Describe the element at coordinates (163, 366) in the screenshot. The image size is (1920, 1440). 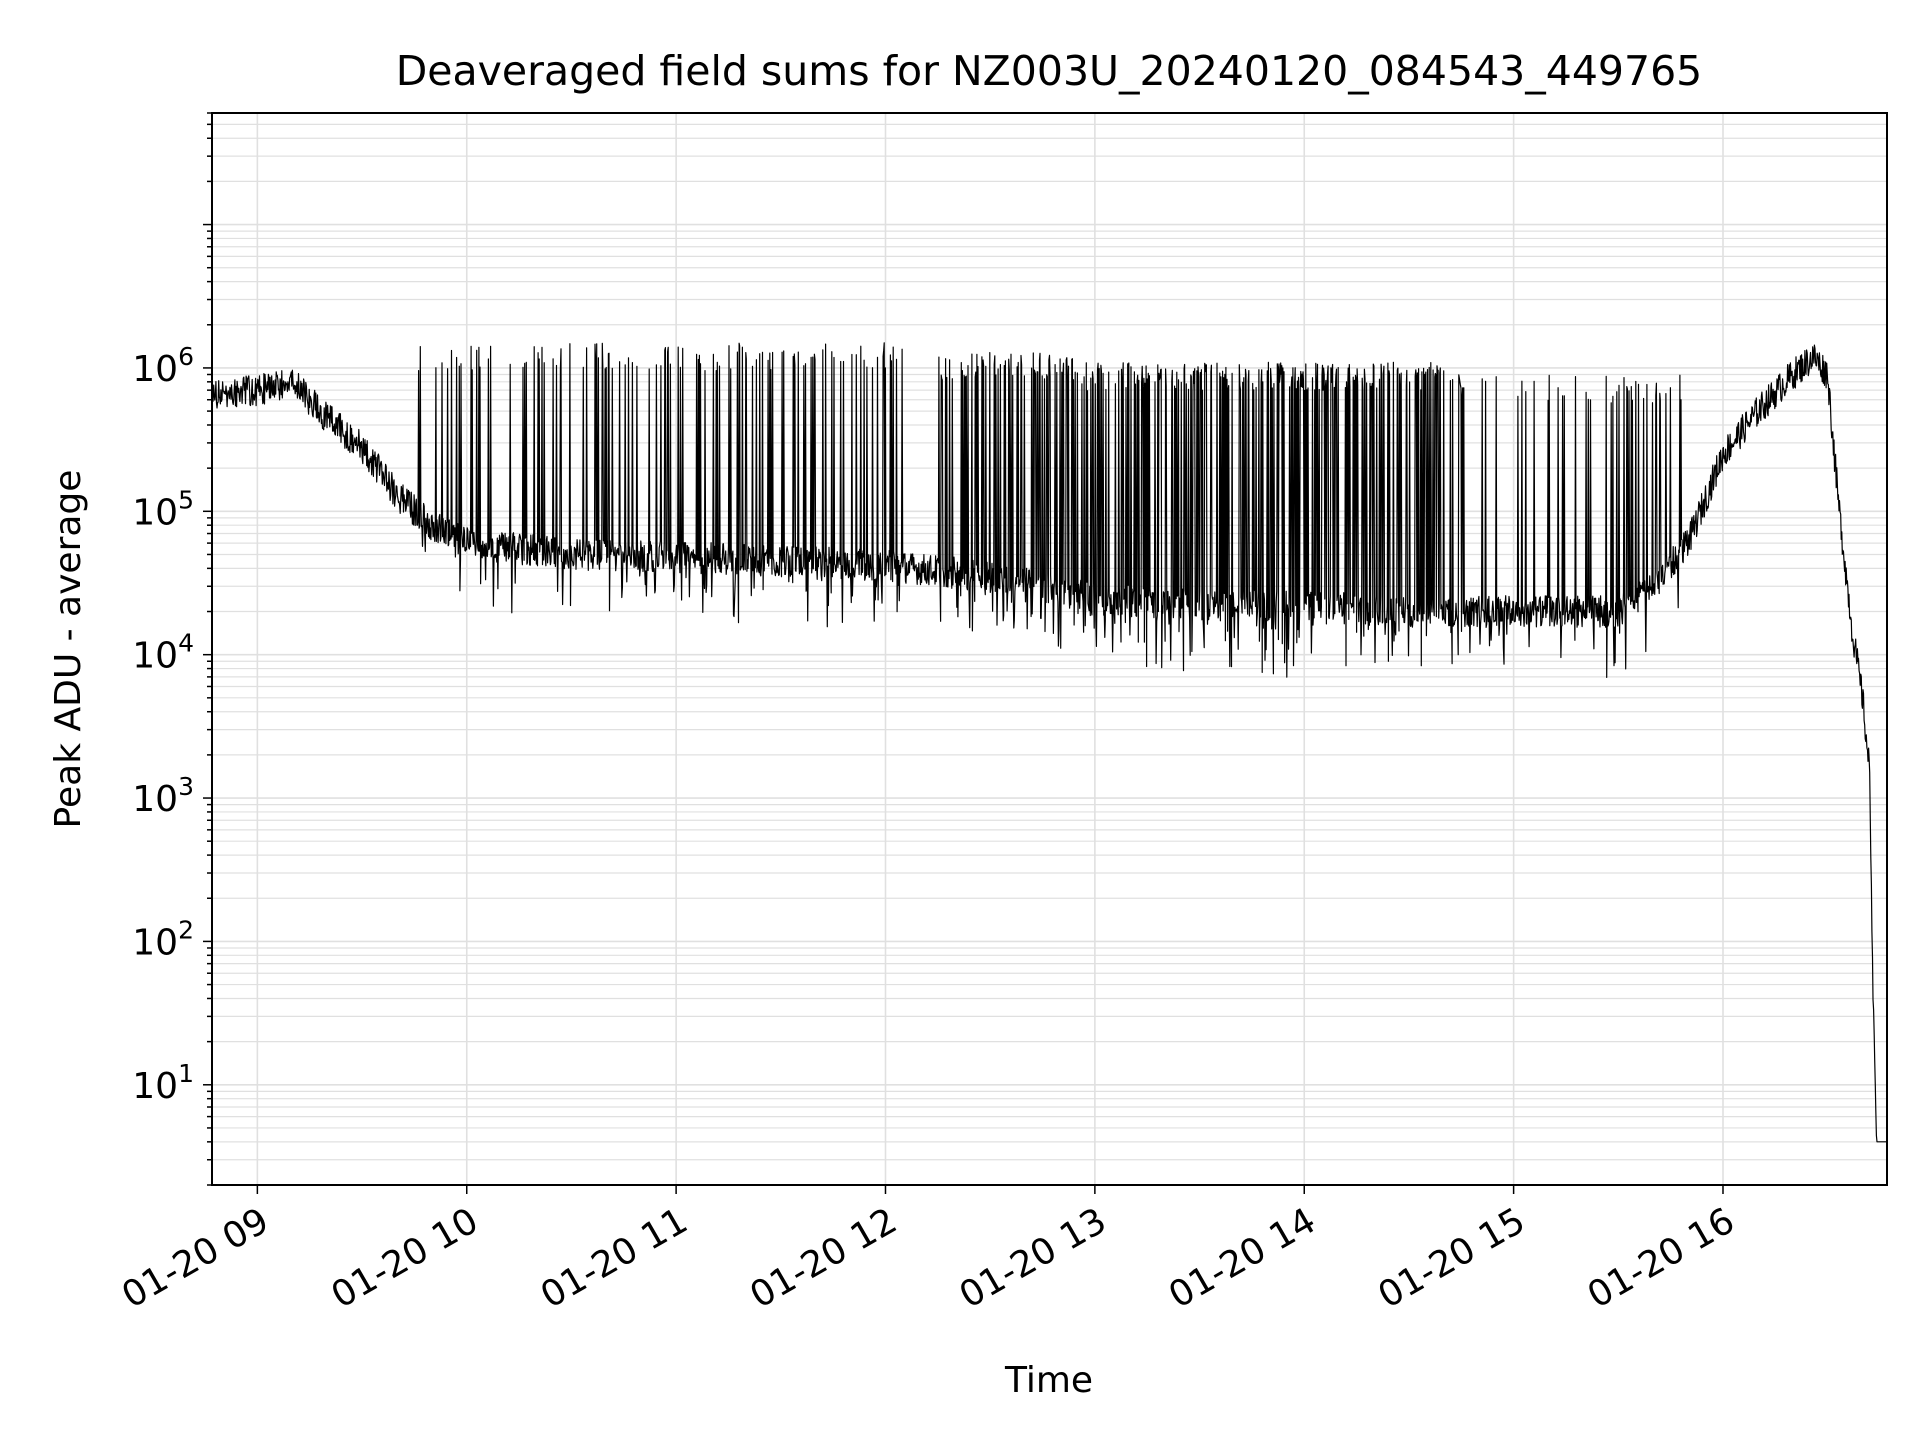
I see `y-tick-label: 10⁶` at that location.